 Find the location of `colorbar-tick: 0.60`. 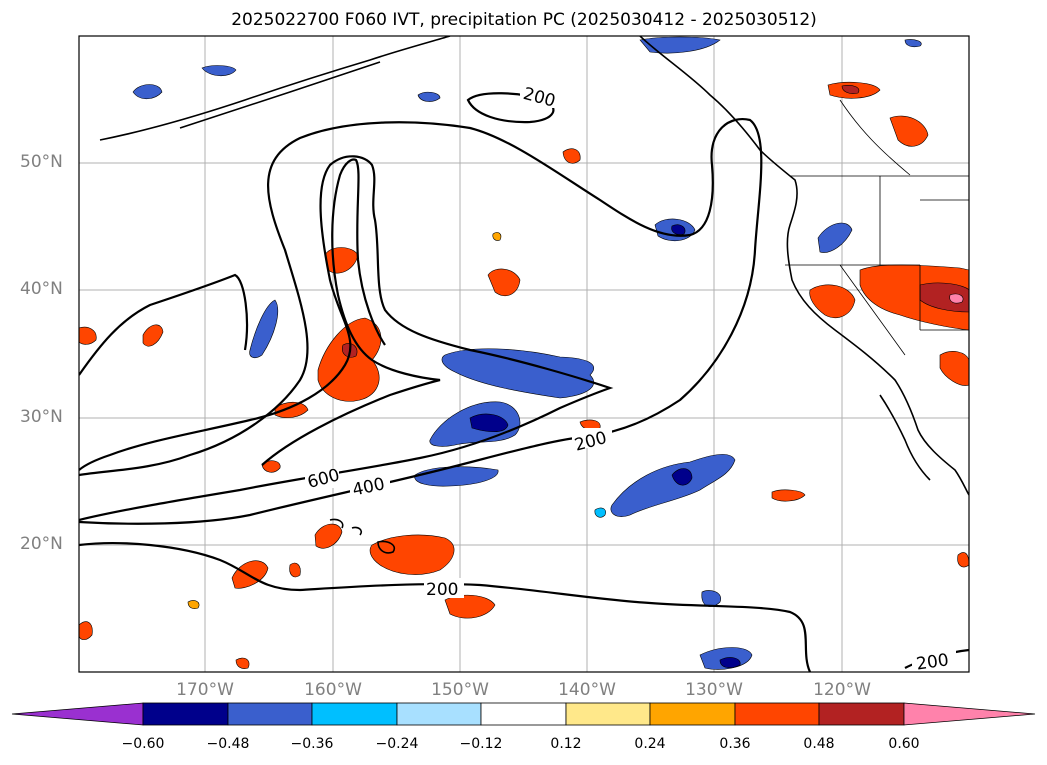

colorbar-tick: 0.60 is located at coordinates (904, 744).